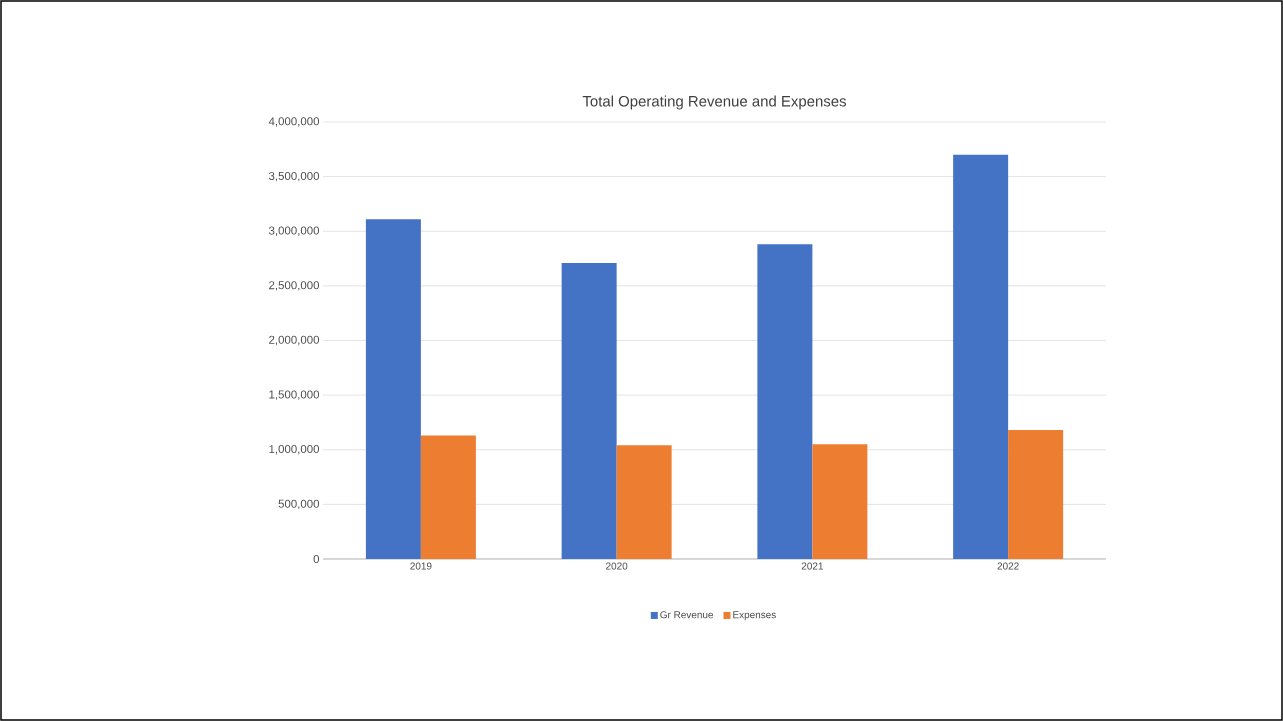  What do you see at coordinates (294, 450) in the screenshot?
I see `y-tick-label: 1,000,000` at bounding box center [294, 450].